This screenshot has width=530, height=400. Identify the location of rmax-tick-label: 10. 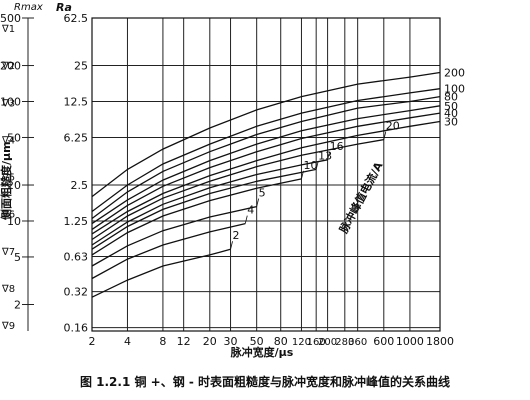
(14, 221).